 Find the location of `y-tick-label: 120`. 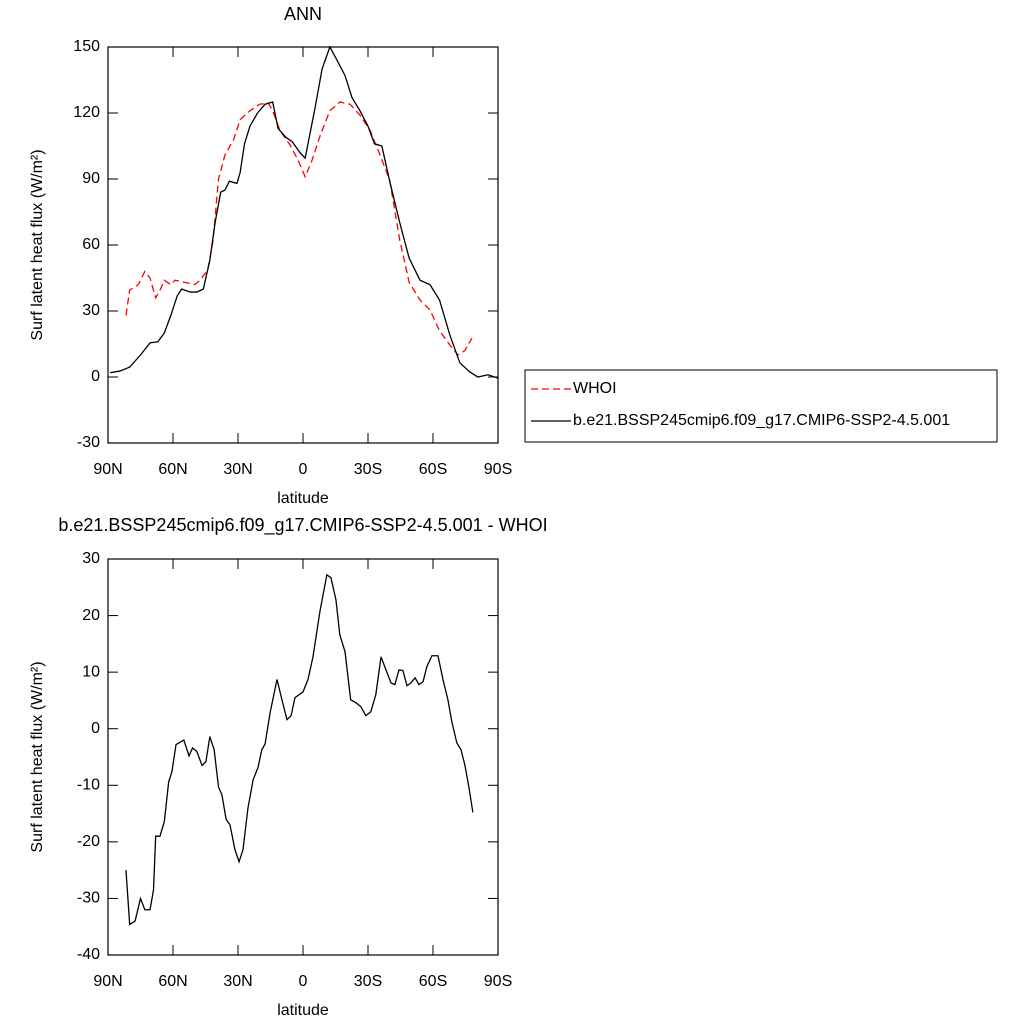

y-tick-label: 120 is located at coordinates (86, 112).